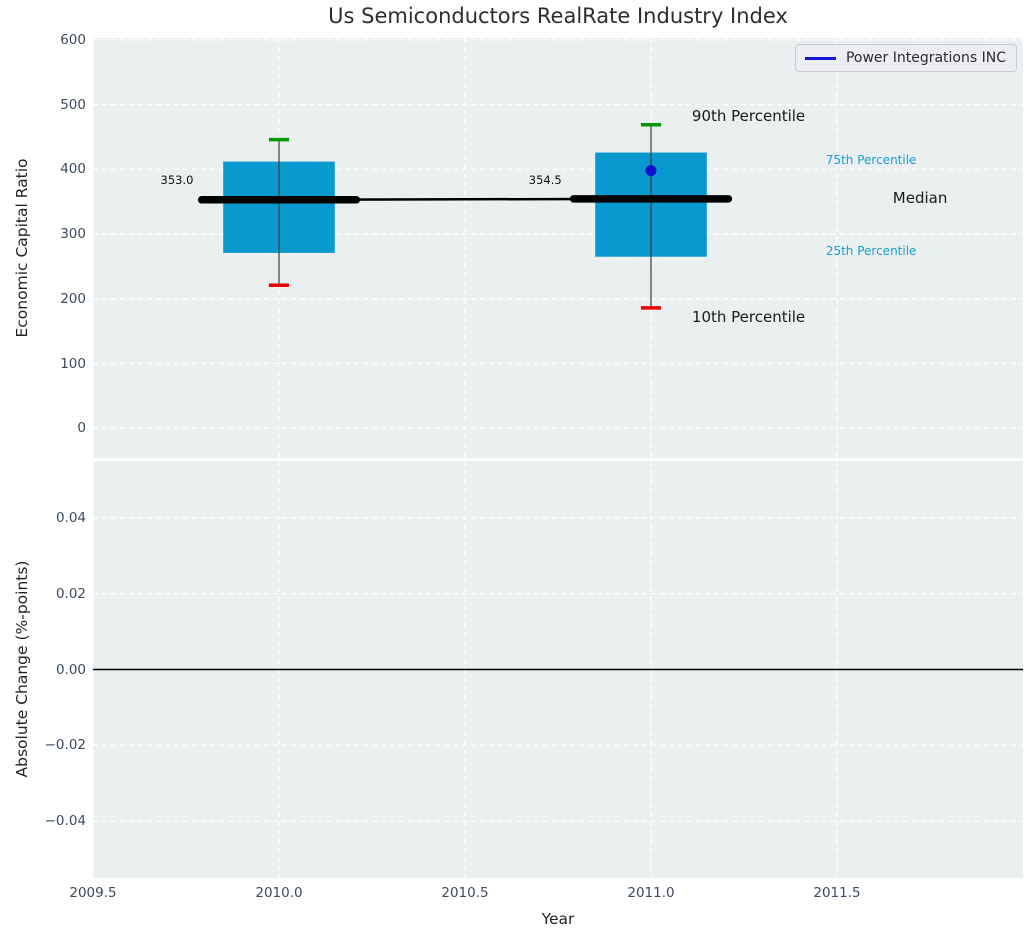 Image resolution: width=1034 pixels, height=942 pixels. What do you see at coordinates (73, 298) in the screenshot?
I see `y-tick-200: 200` at bounding box center [73, 298].